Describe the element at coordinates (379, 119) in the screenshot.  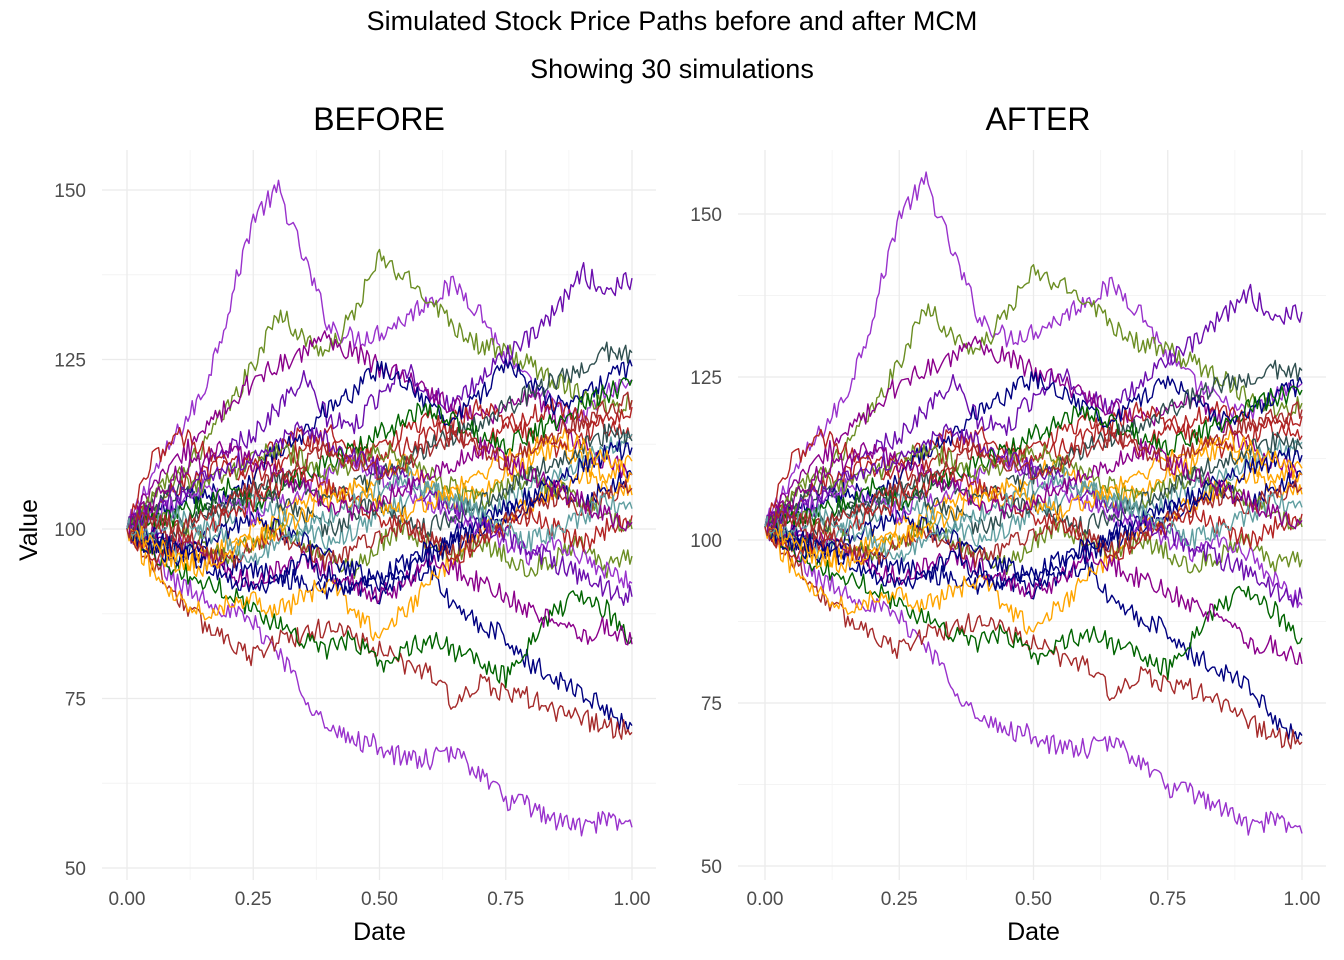
I see `facet-title: BEFORE` at that location.